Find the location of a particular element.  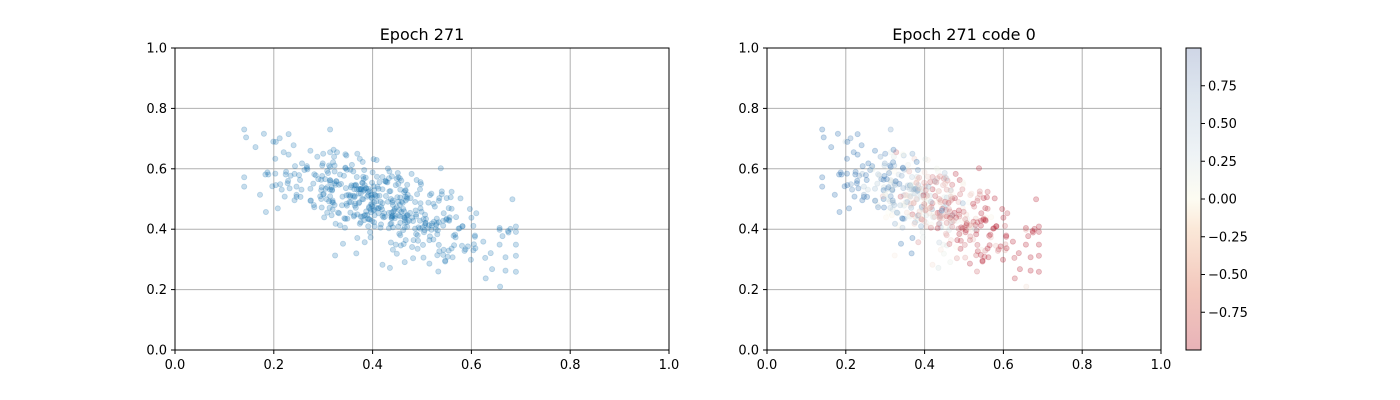

colorbar-tick-label: 0.00 is located at coordinates (1222, 200).